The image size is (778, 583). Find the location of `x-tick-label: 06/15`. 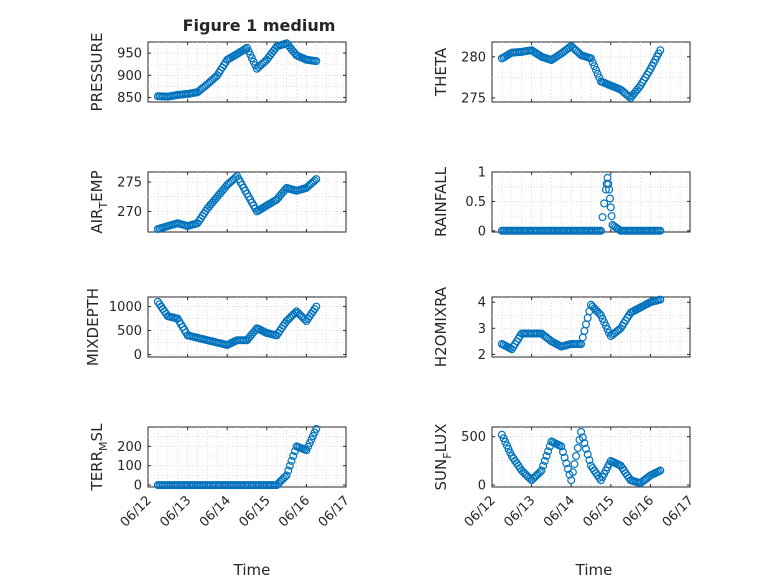

x-tick-label: 06/15 is located at coordinates (599, 511).